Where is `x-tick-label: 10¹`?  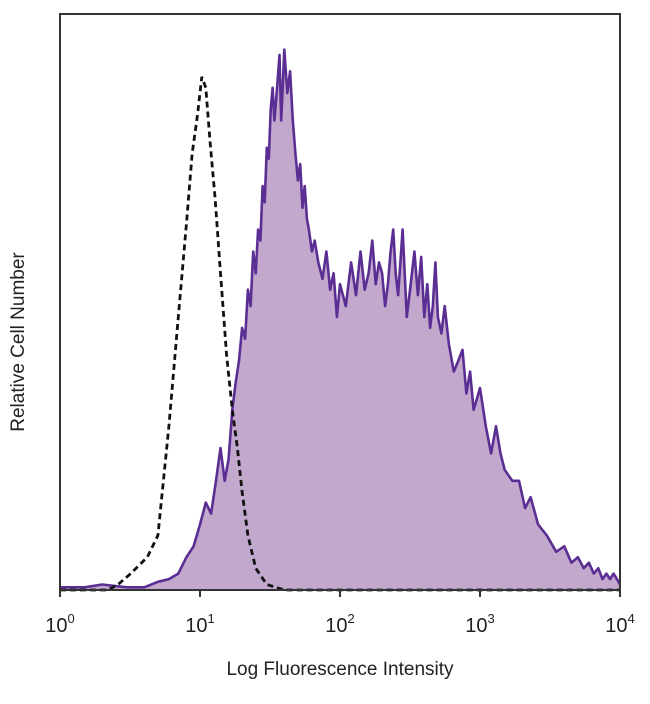 x-tick-label: 10¹ is located at coordinates (199, 624).